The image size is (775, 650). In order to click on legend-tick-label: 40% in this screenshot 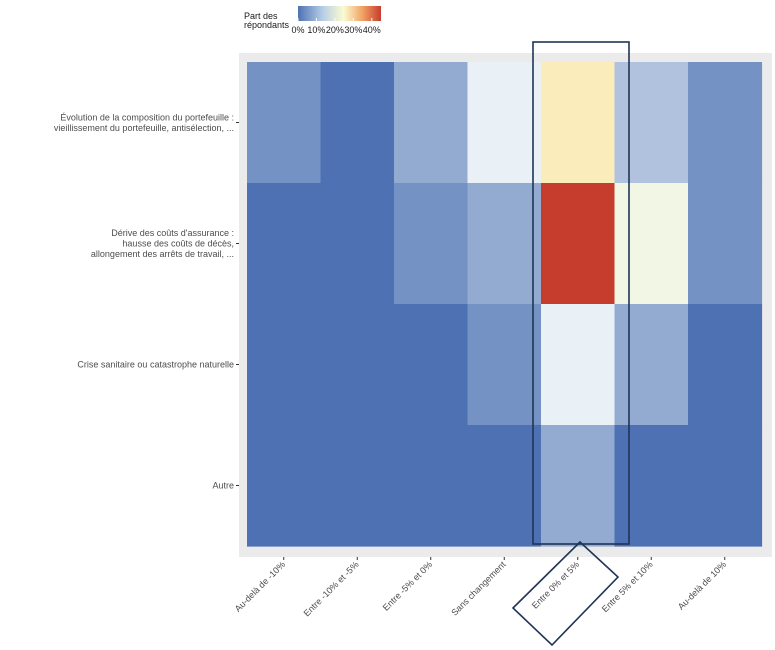, I will do `click(372, 30)`.